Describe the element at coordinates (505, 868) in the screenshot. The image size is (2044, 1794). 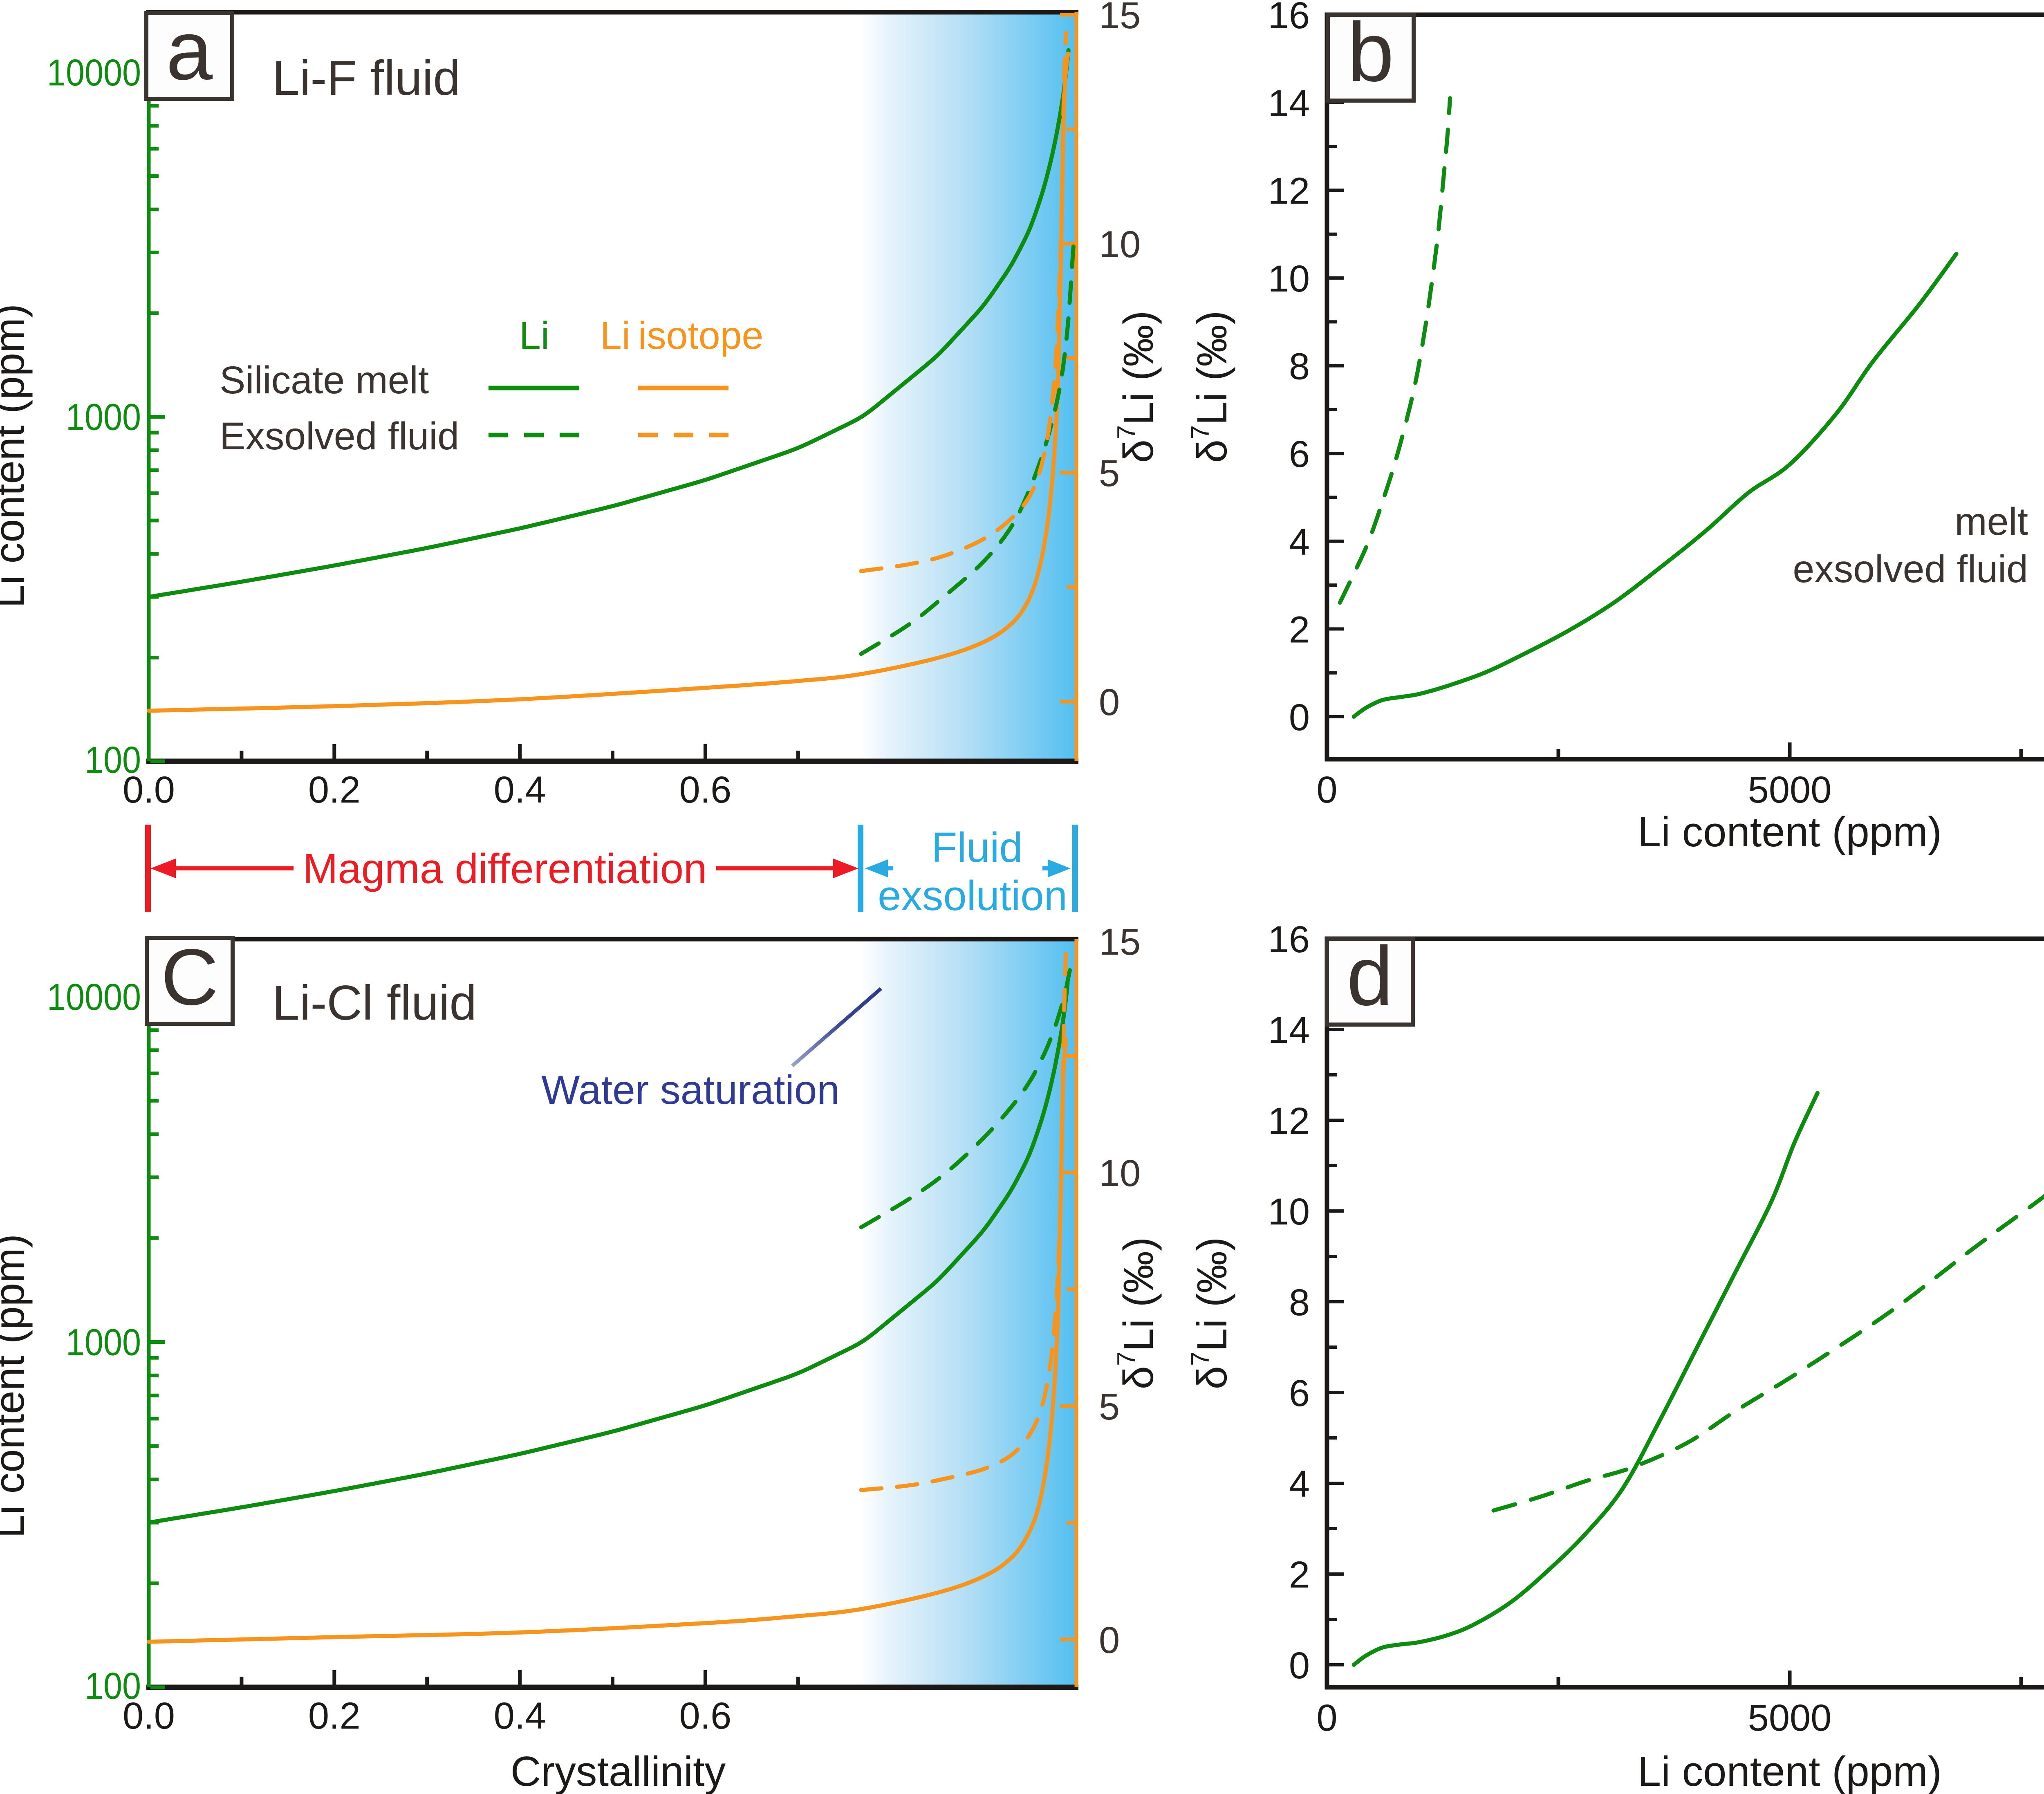
I see `svg-text: Magma differentiation` at that location.